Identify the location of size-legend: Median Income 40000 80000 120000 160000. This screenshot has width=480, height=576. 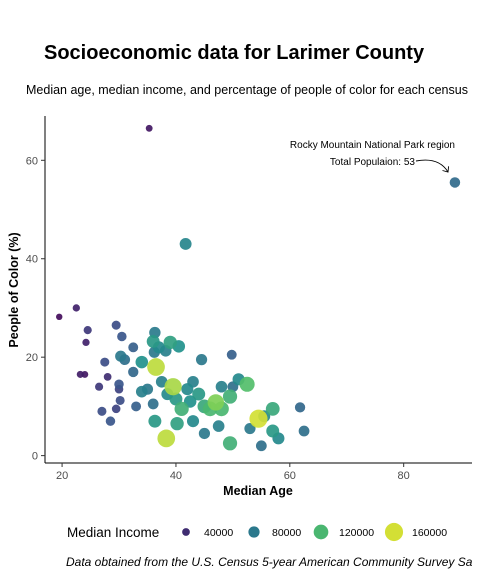
(257, 532).